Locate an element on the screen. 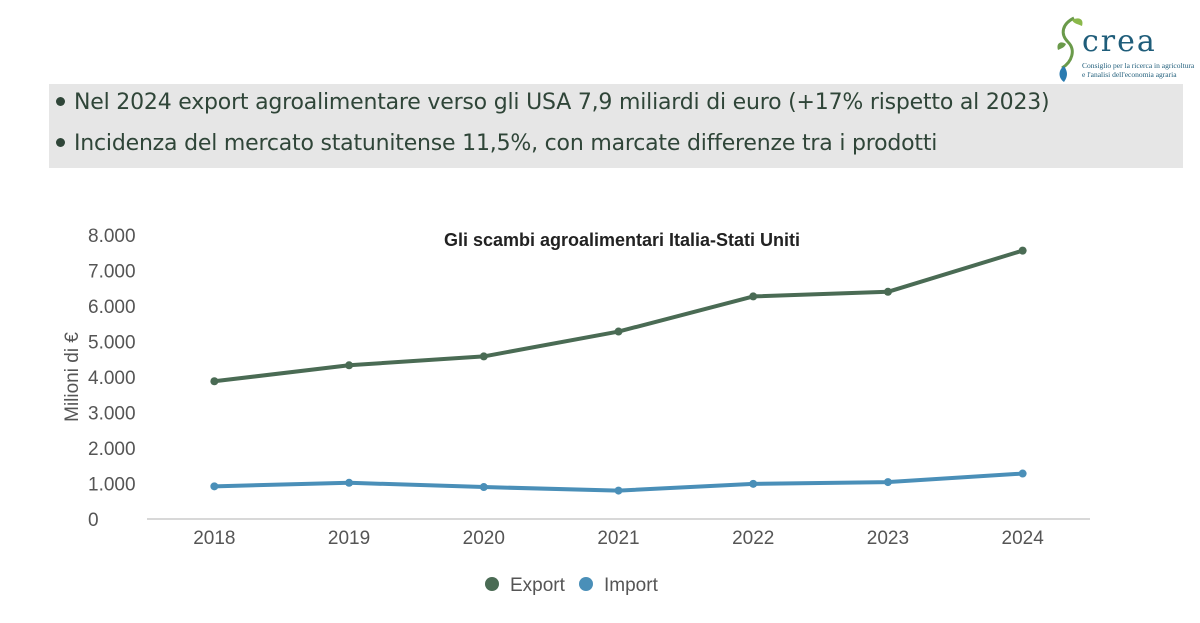  y-tick-label: 7.000 is located at coordinates (112, 272).